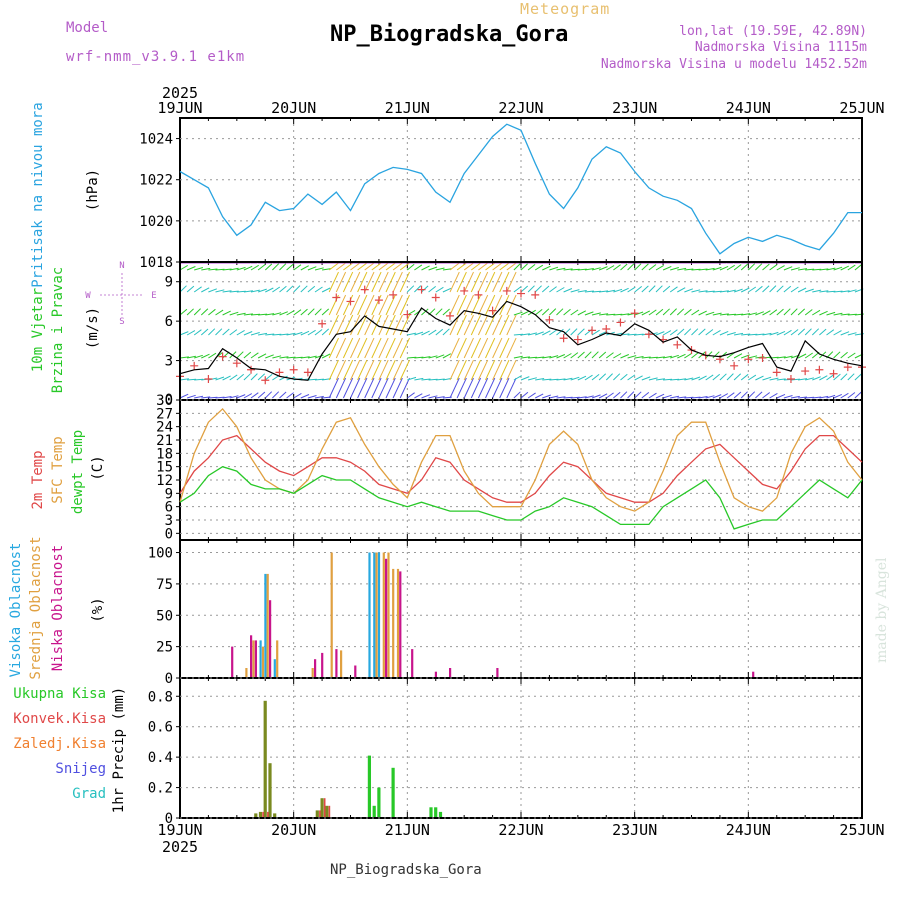 The width and height of the screenshot is (900, 900). I want to click on temp-ylabel-1: 2m Temp, so click(38, 479).